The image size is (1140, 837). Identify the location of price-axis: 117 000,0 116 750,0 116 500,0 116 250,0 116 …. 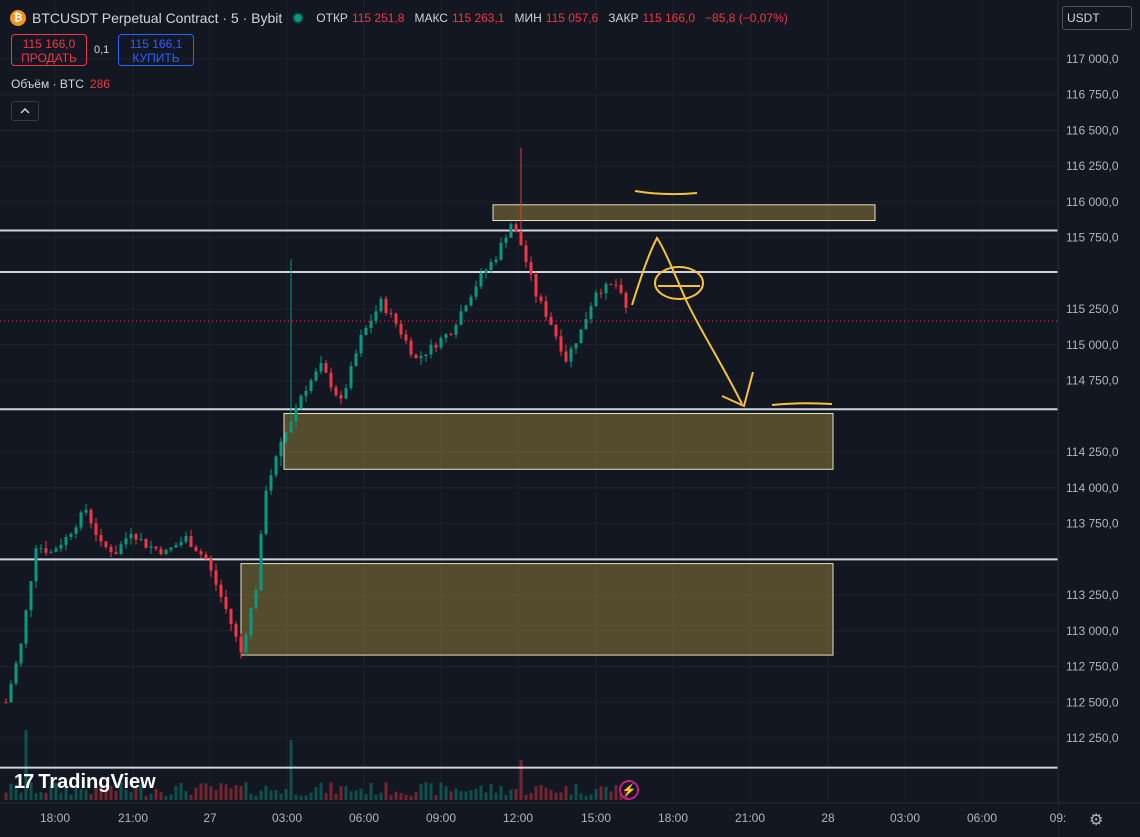
(1098, 418).